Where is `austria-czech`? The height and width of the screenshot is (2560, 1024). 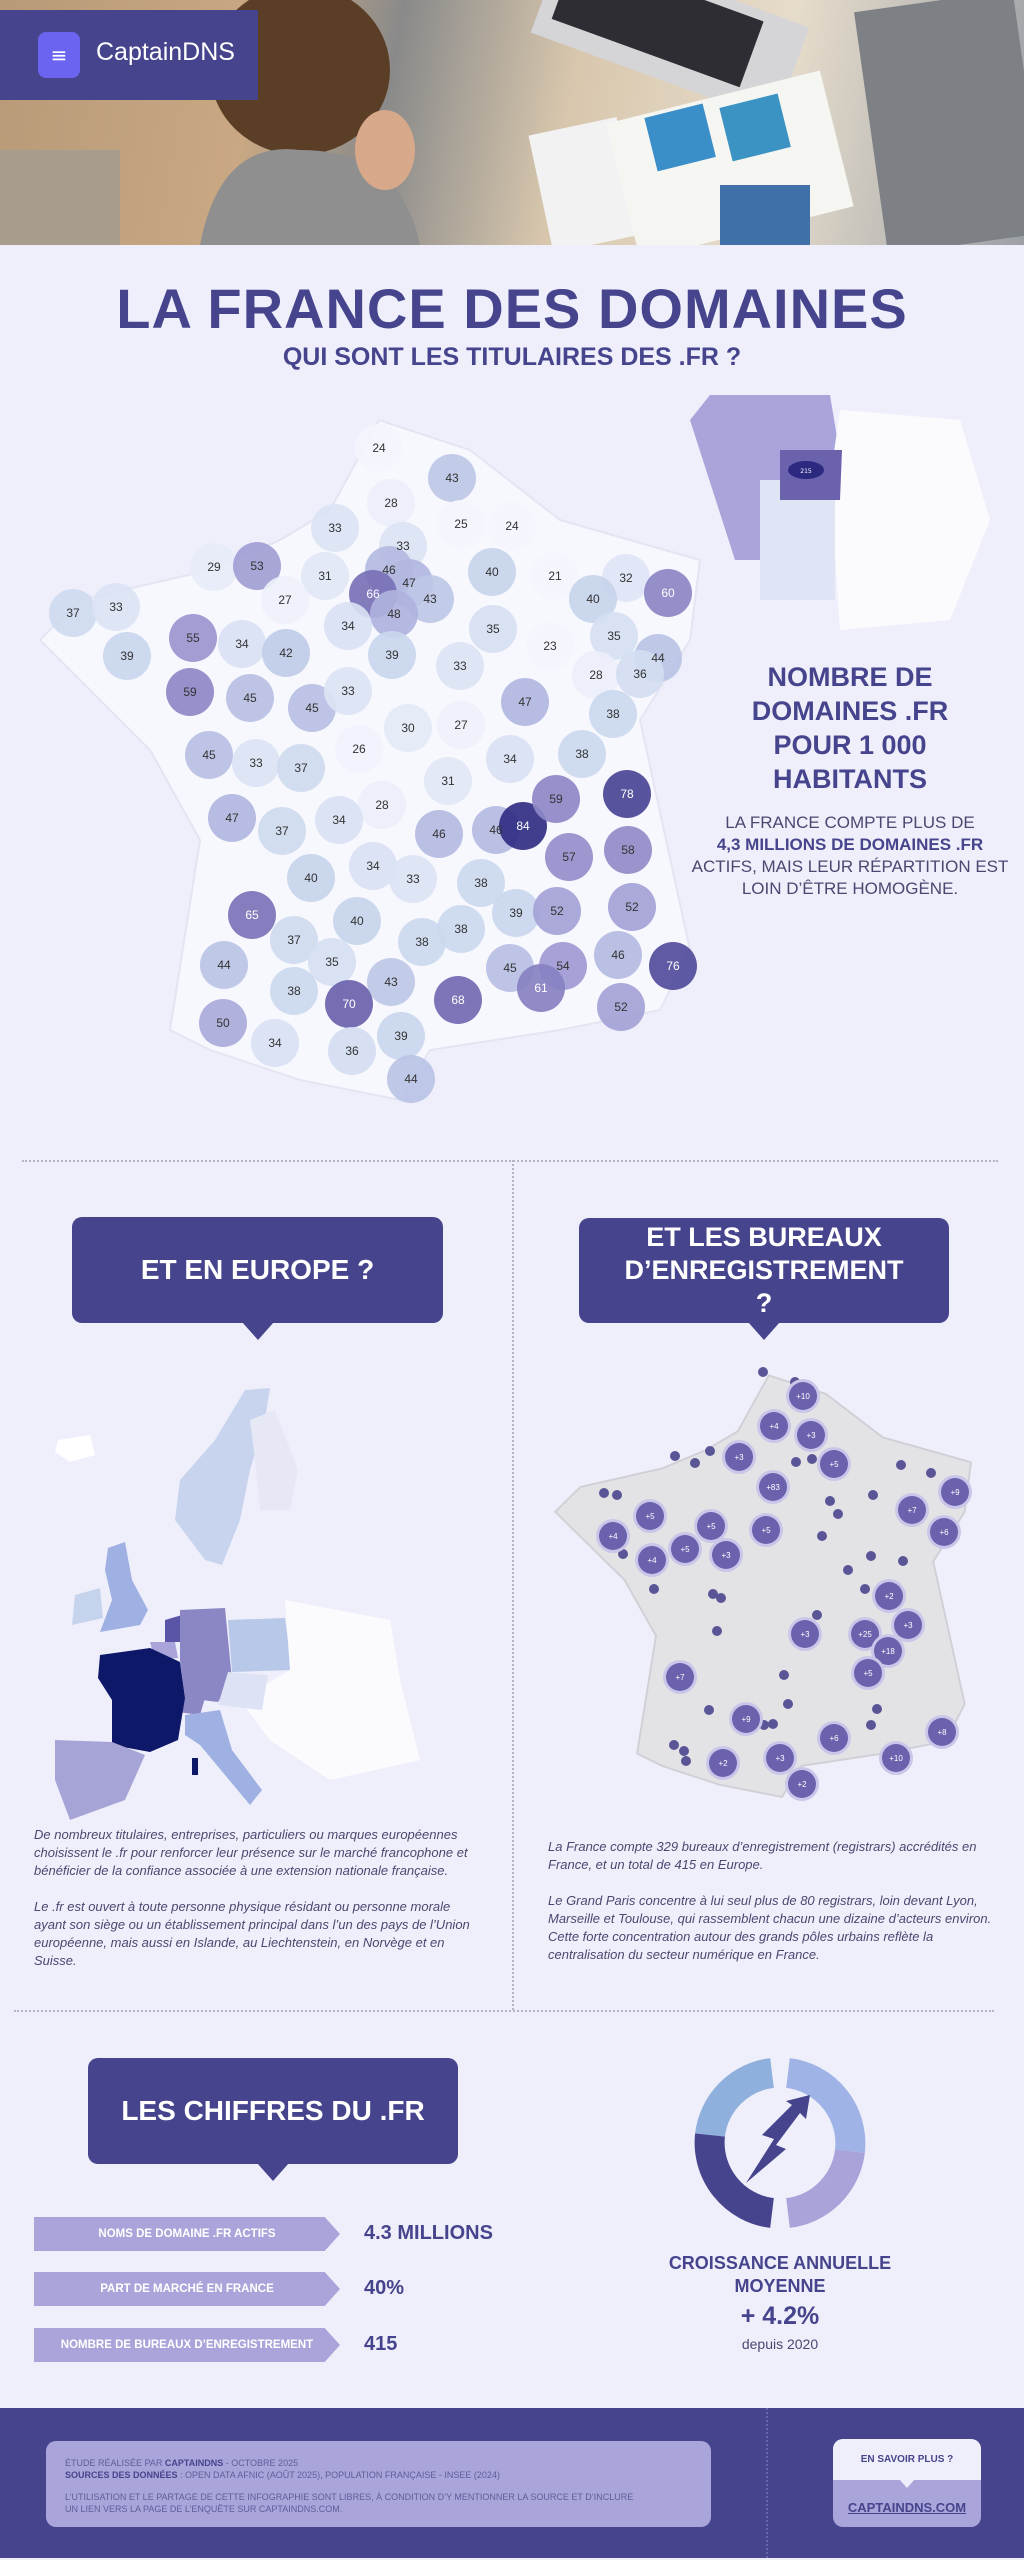
austria-czech is located at coordinates (243, 1691).